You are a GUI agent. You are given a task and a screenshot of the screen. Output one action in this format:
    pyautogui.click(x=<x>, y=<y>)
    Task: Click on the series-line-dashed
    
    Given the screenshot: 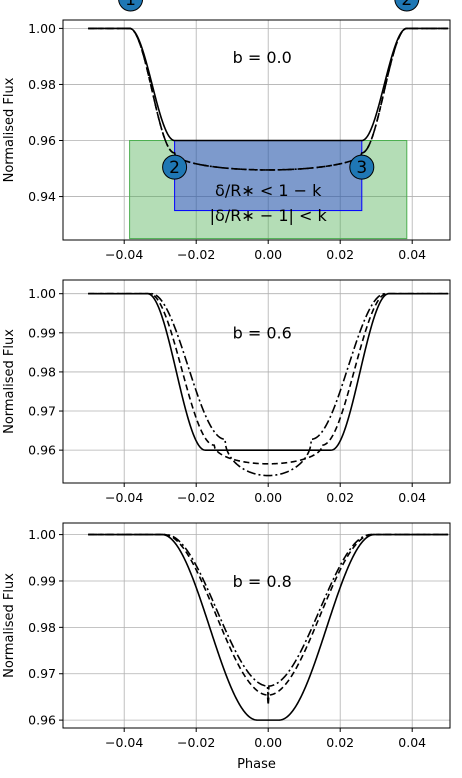 What is the action you would take?
    pyautogui.click(x=268, y=99)
    